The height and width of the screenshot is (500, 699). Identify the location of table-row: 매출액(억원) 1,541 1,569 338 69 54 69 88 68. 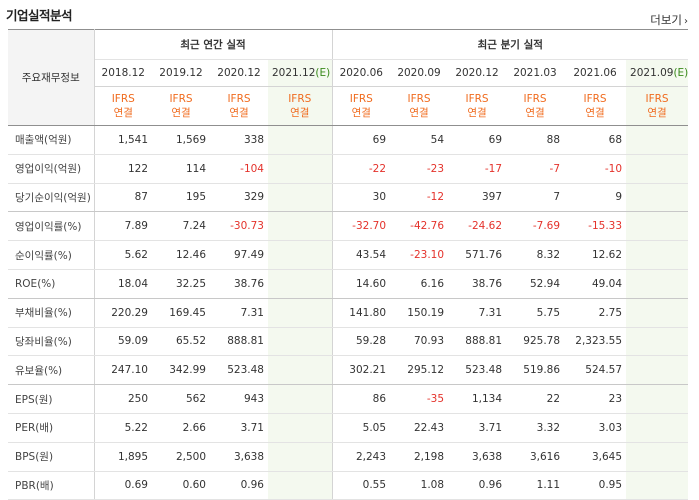
(348, 140).